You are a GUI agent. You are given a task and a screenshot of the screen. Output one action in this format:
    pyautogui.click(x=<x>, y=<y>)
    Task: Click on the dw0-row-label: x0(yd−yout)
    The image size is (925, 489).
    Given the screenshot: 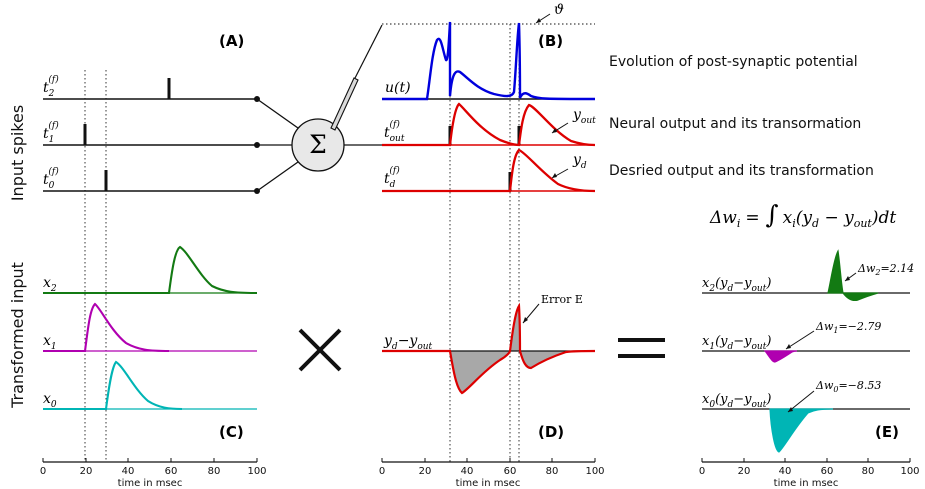 What is the action you would take?
    pyautogui.click(x=736, y=401)
    